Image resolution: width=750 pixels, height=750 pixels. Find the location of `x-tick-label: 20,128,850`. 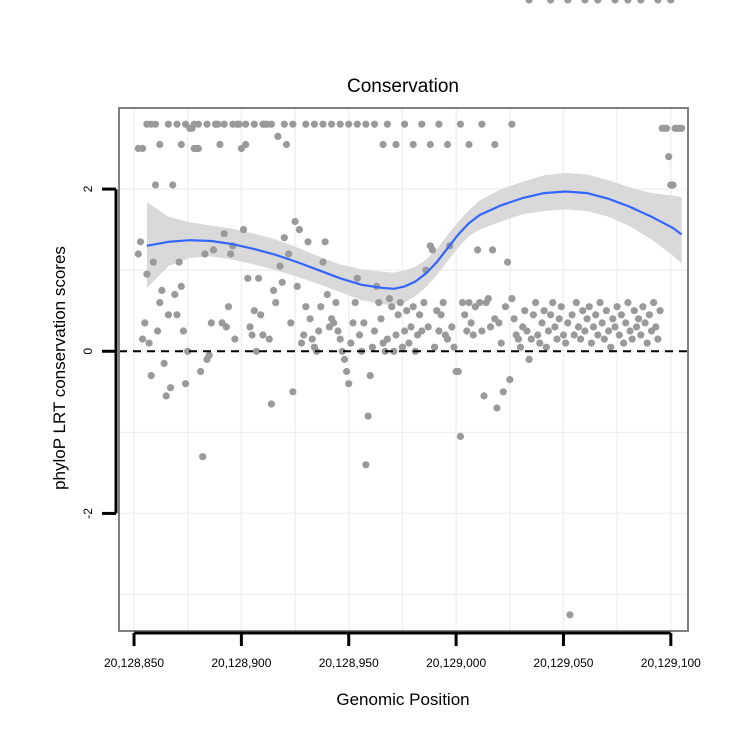

x-tick-label: 20,128,850 is located at coordinates (134, 663).